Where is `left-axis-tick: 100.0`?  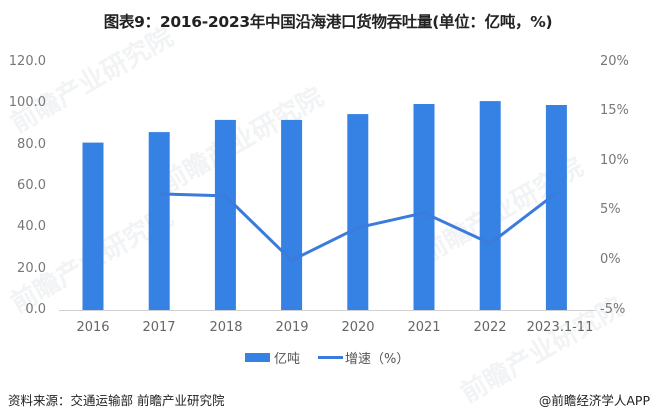 left-axis-tick: 100.0 is located at coordinates (27, 102).